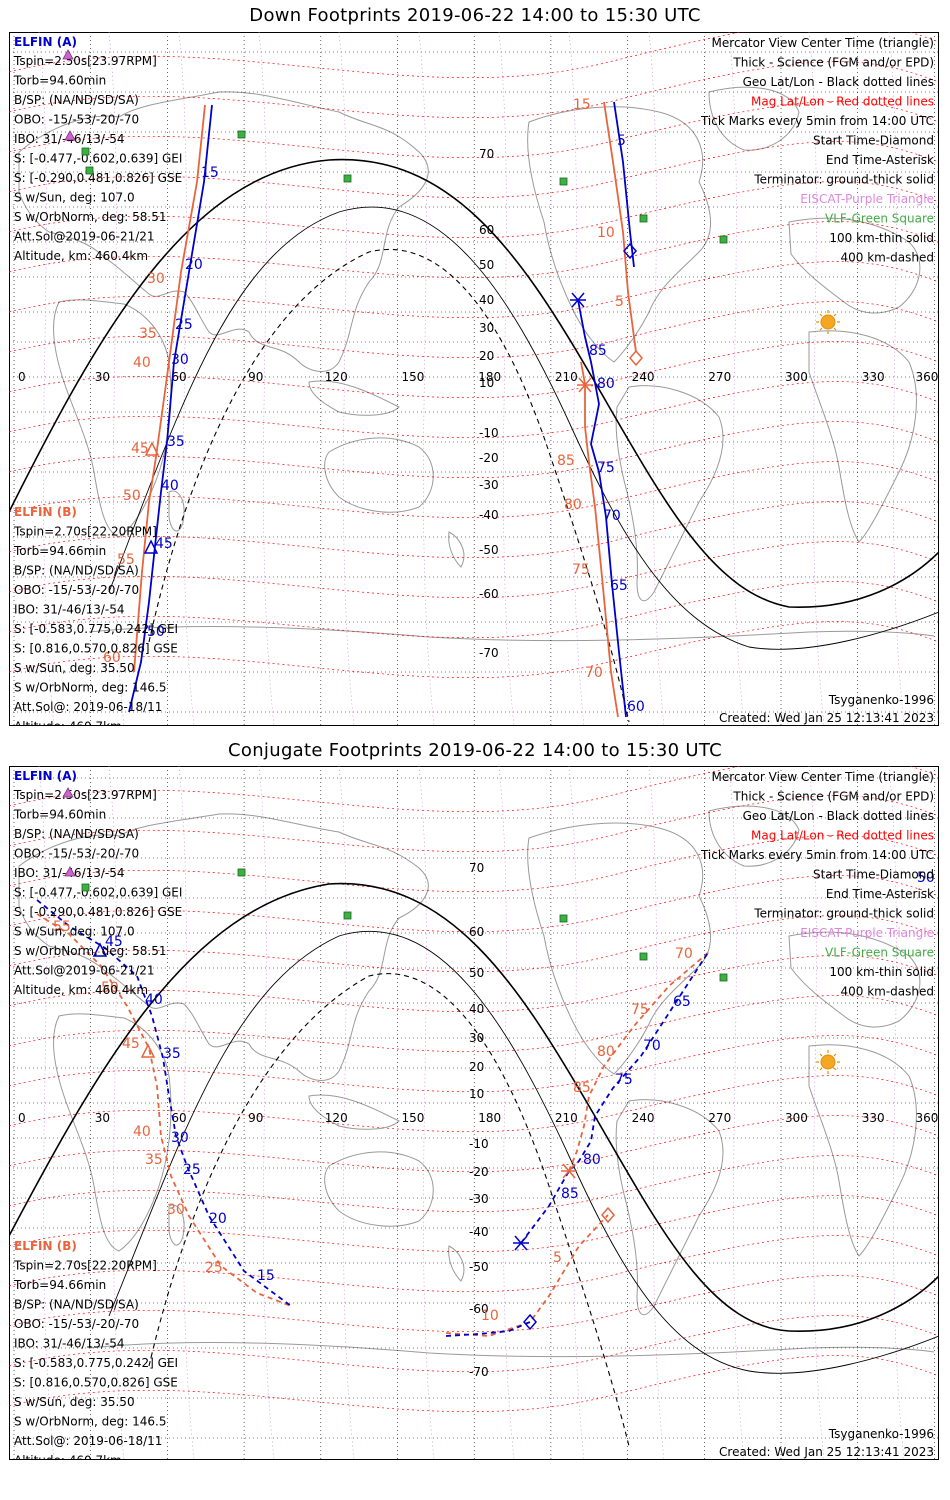 Image resolution: width=950 pixels, height=1500 pixels. What do you see at coordinates (476, 868) in the screenshot?
I see `latitude-tick-label: 70` at bounding box center [476, 868].